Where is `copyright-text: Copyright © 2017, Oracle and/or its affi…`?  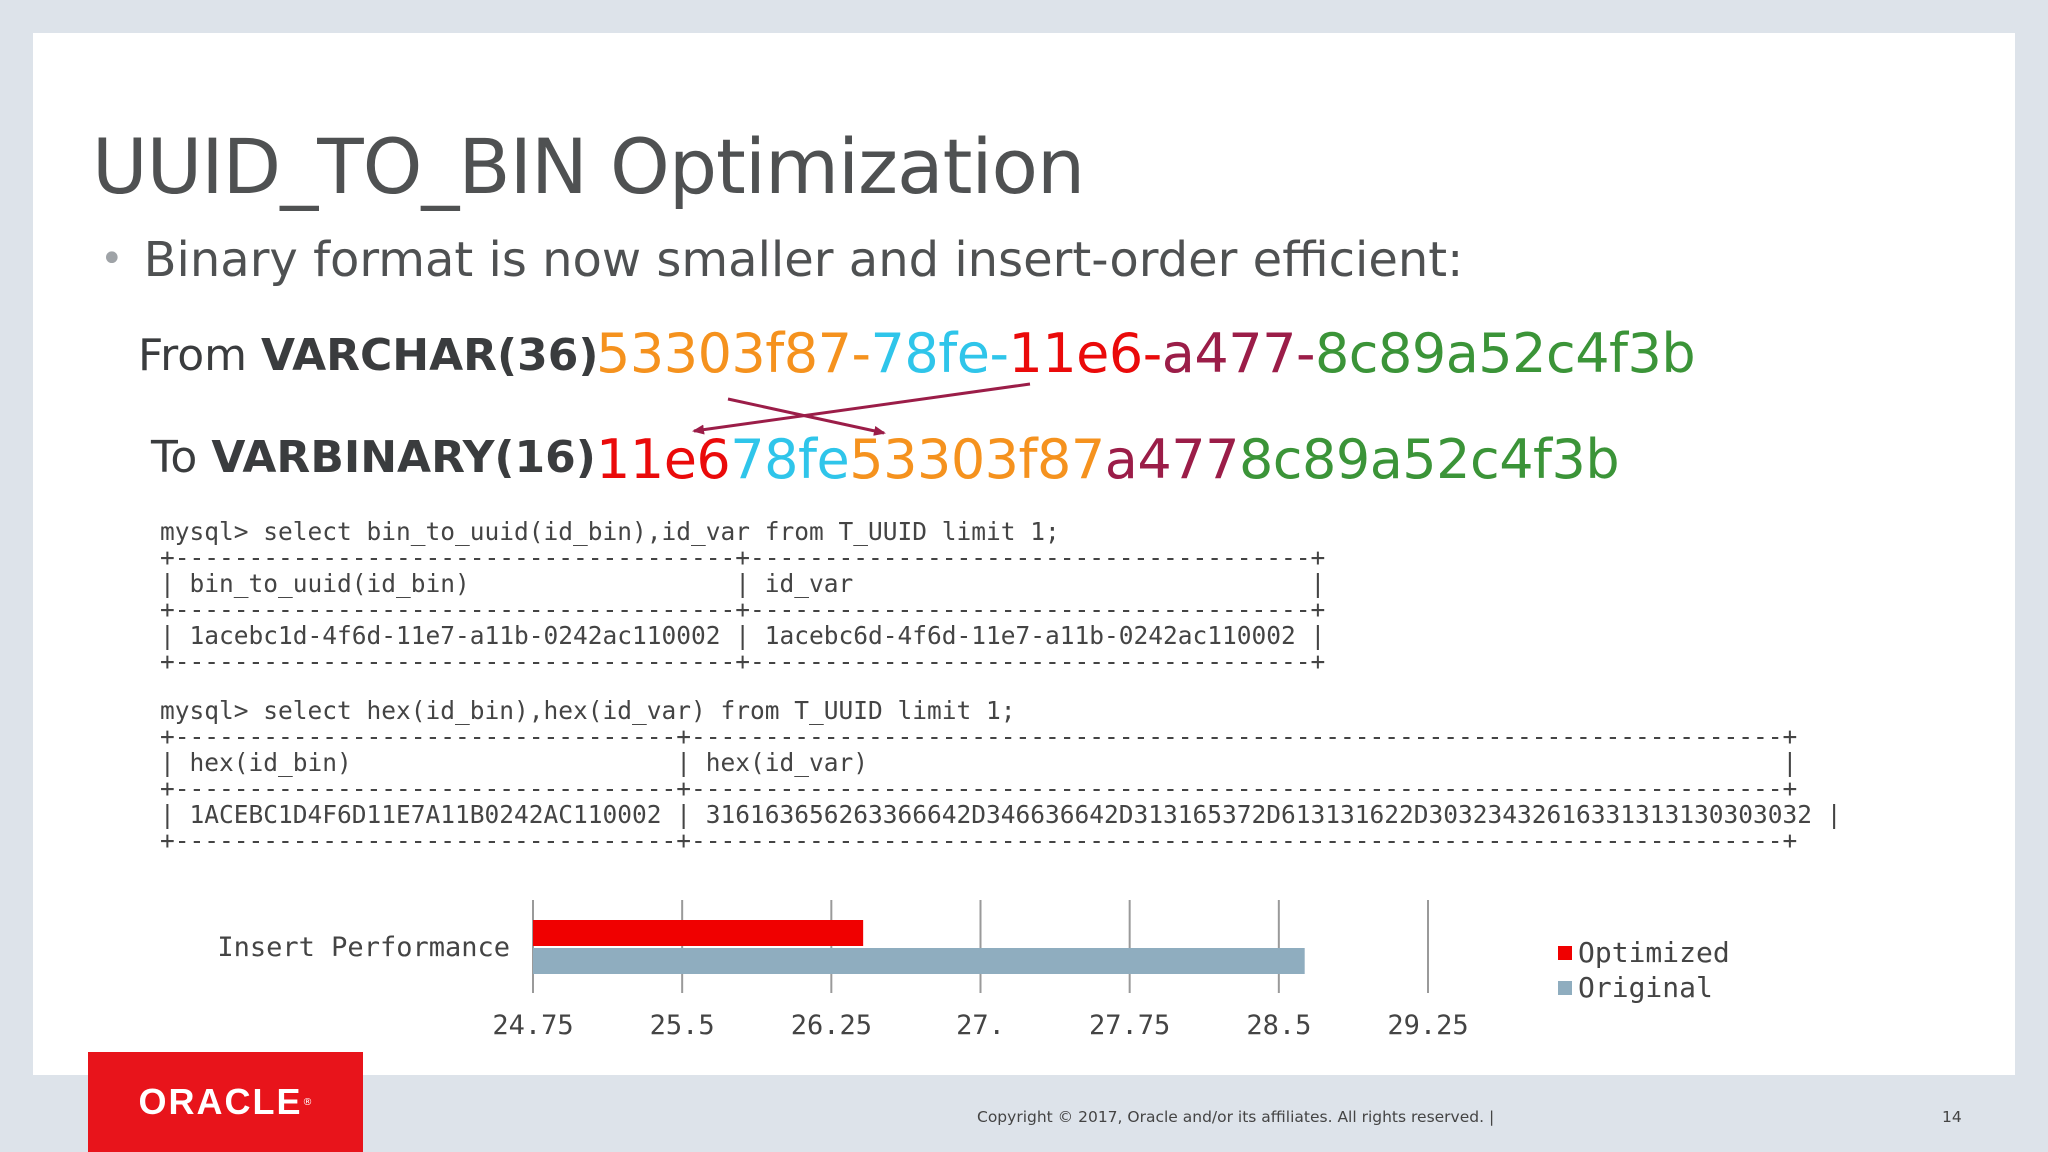 copyright-text: Copyright © 2017, Oracle and/or its affi… is located at coordinates (1236, 1117).